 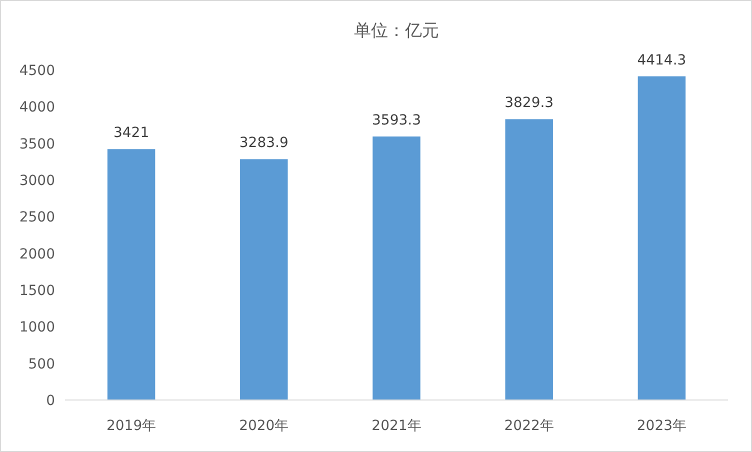 What do you see at coordinates (37, 144) in the screenshot?
I see `y-tick-label: 3500` at bounding box center [37, 144].